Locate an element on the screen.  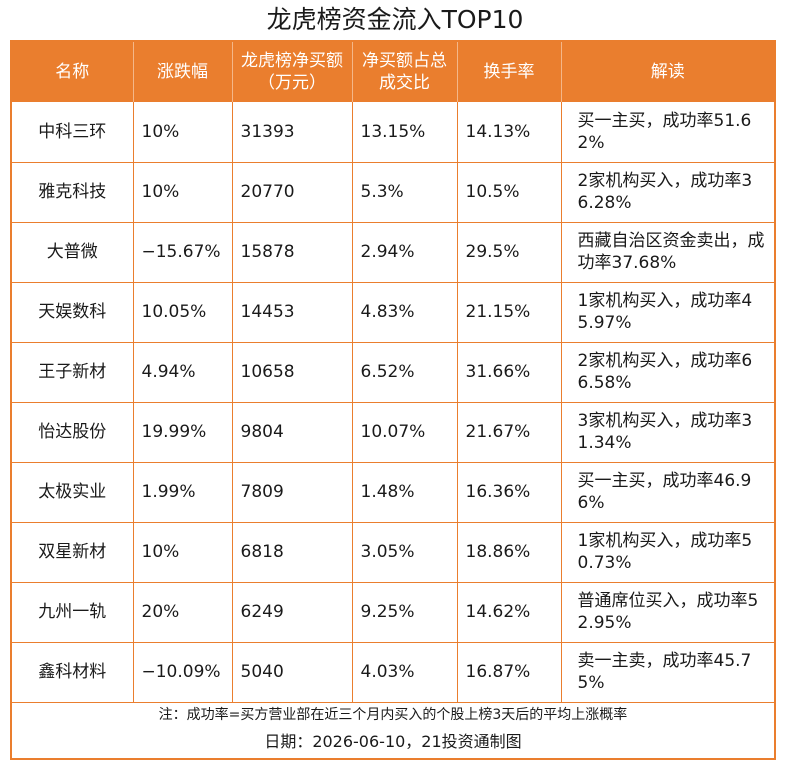
cell-ratio: 4.03% is located at coordinates (405, 672).